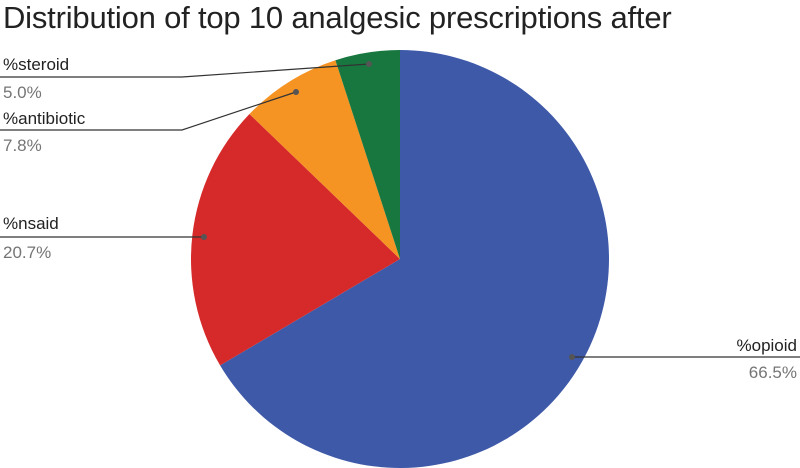 The height and width of the screenshot is (468, 800). What do you see at coordinates (185, 70) in the screenshot?
I see `leader-line-steroid` at bounding box center [185, 70].